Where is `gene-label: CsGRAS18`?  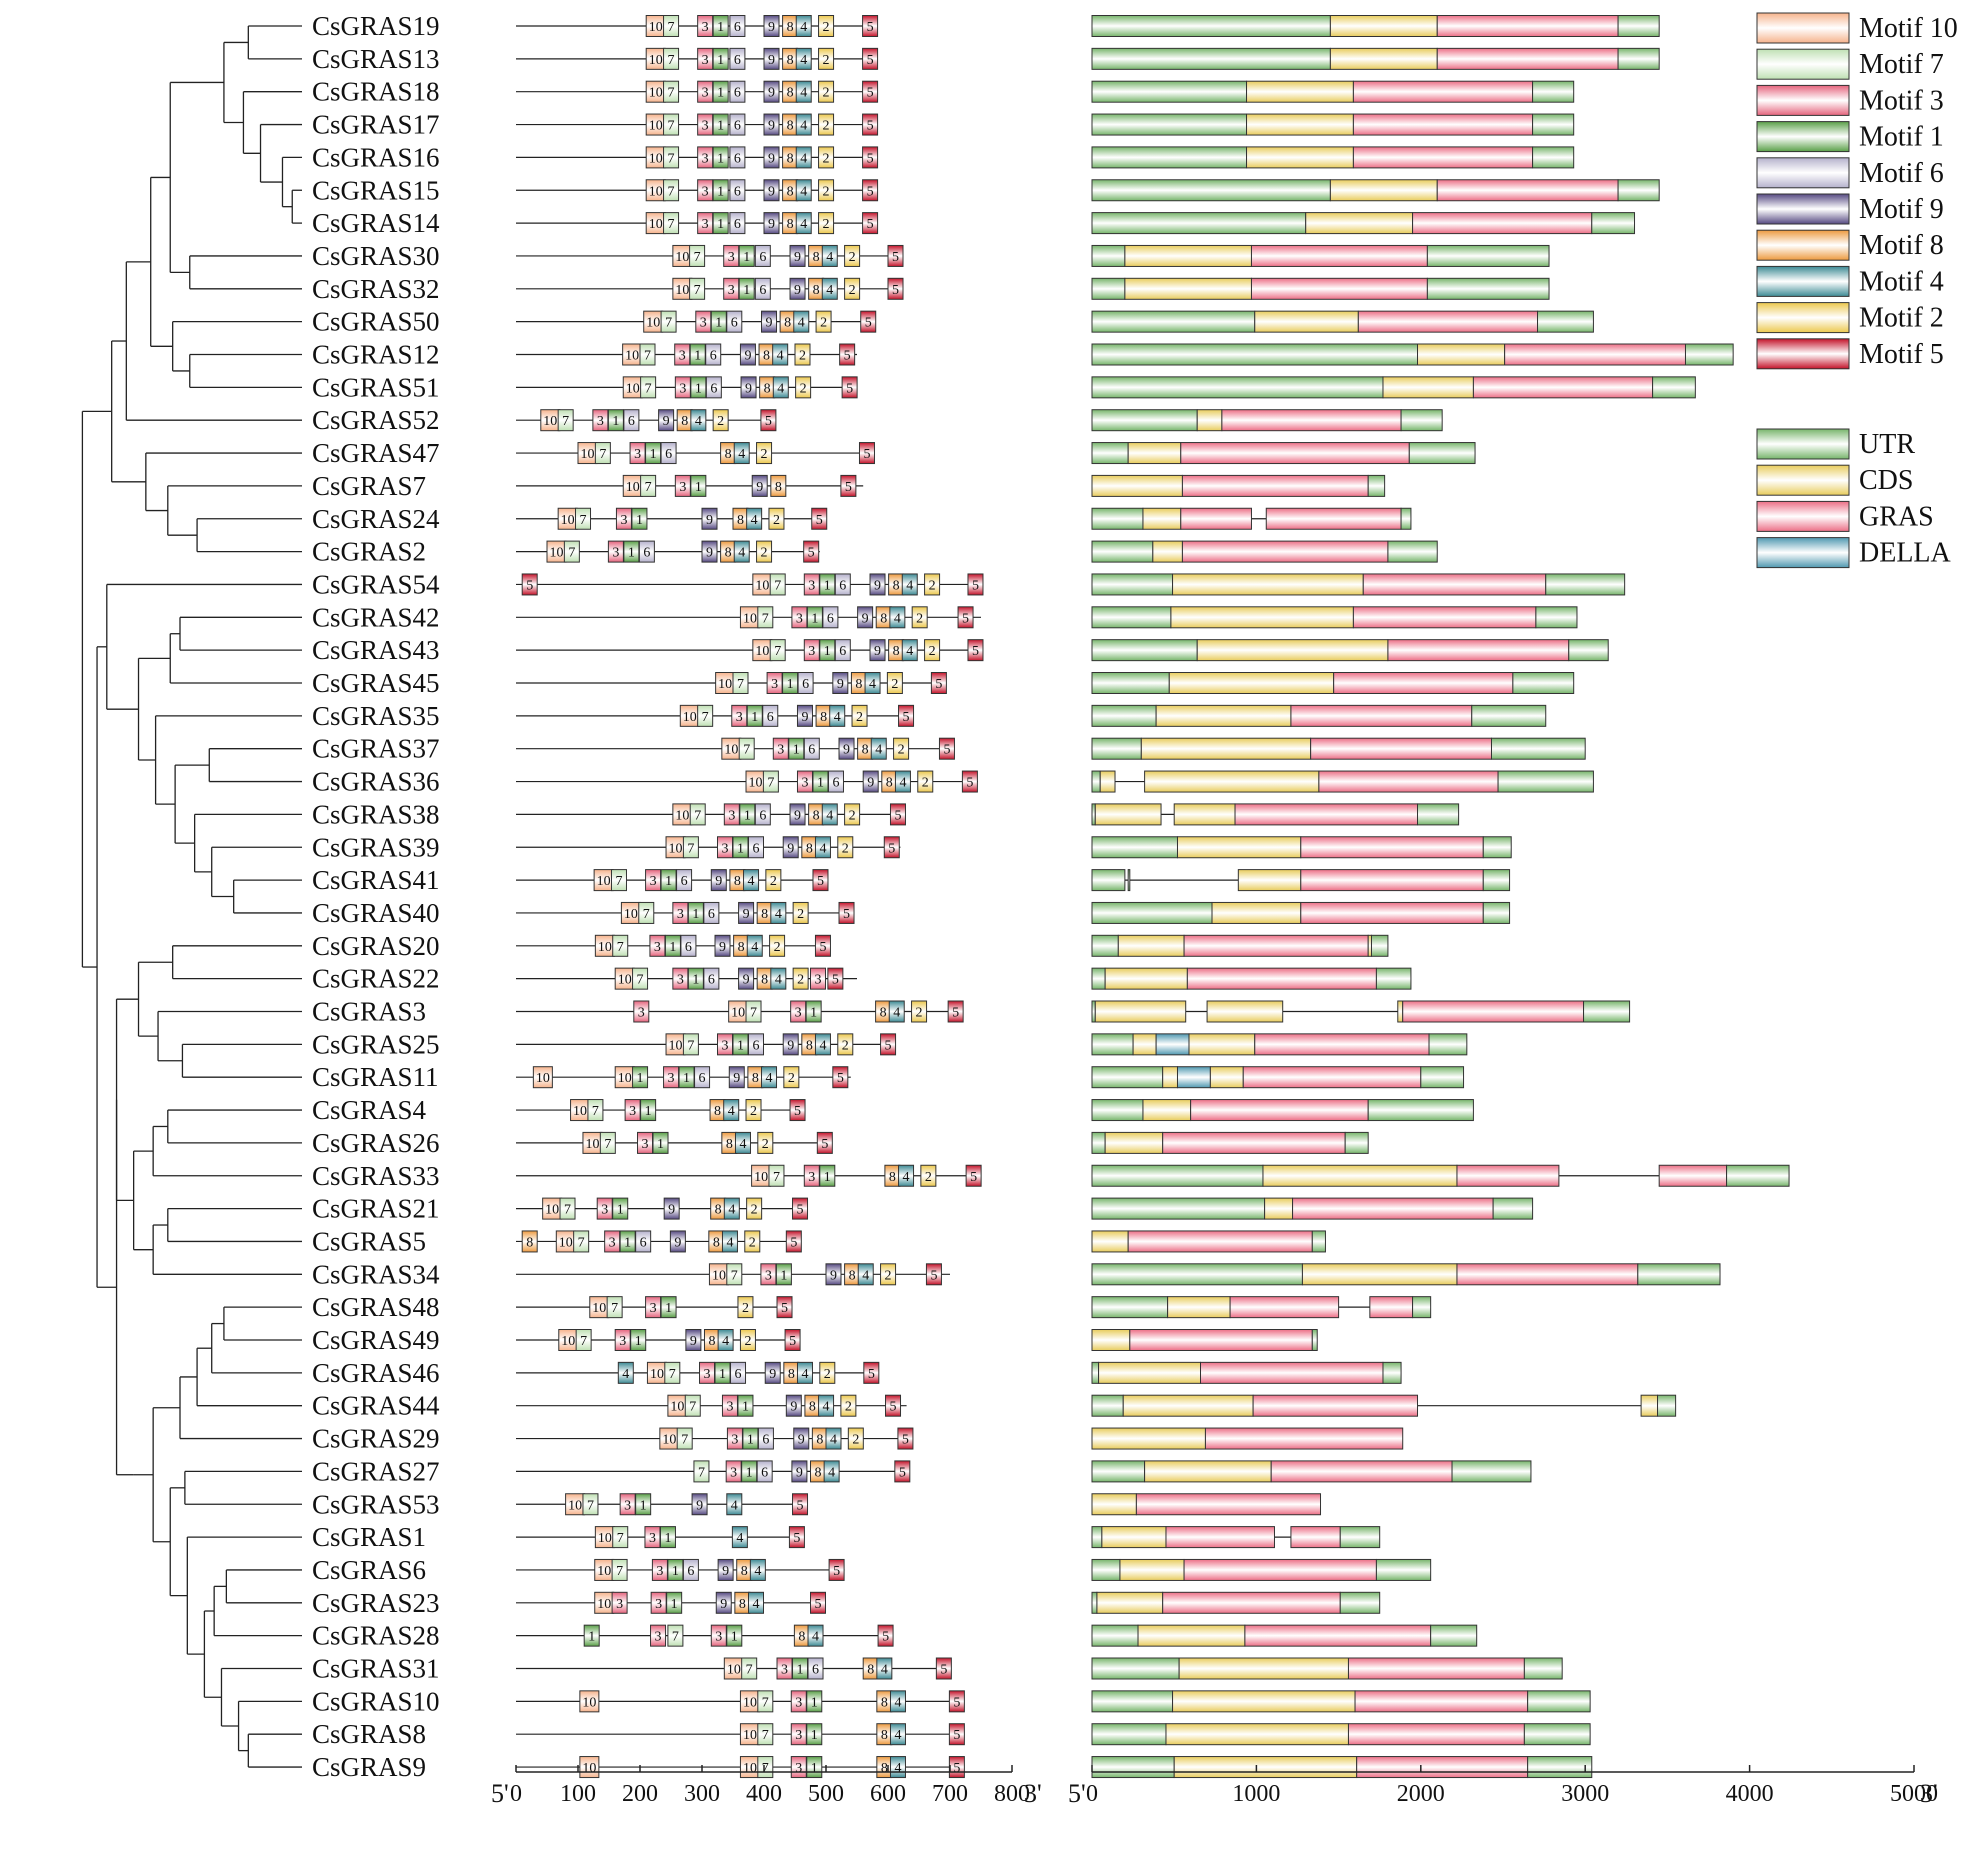
gene-label: CsGRAS18 is located at coordinates (376, 92).